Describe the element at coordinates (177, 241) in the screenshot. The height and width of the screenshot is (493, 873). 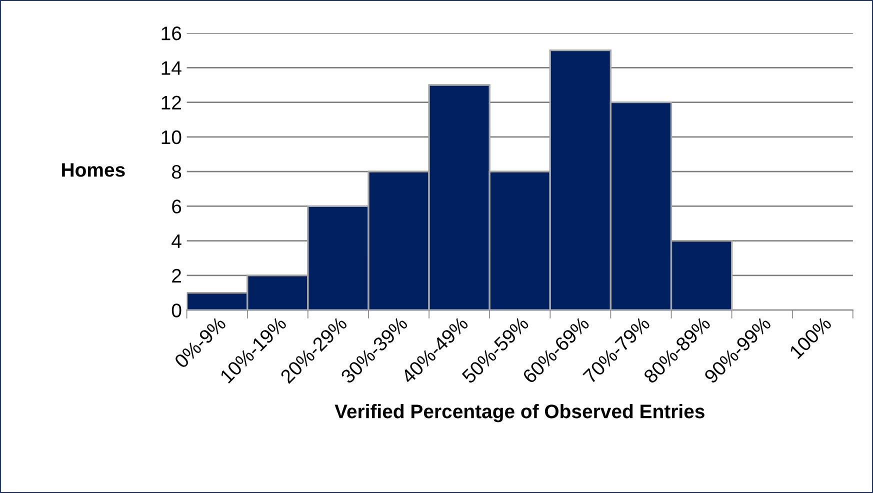
I see `y-tick-label: 4` at that location.